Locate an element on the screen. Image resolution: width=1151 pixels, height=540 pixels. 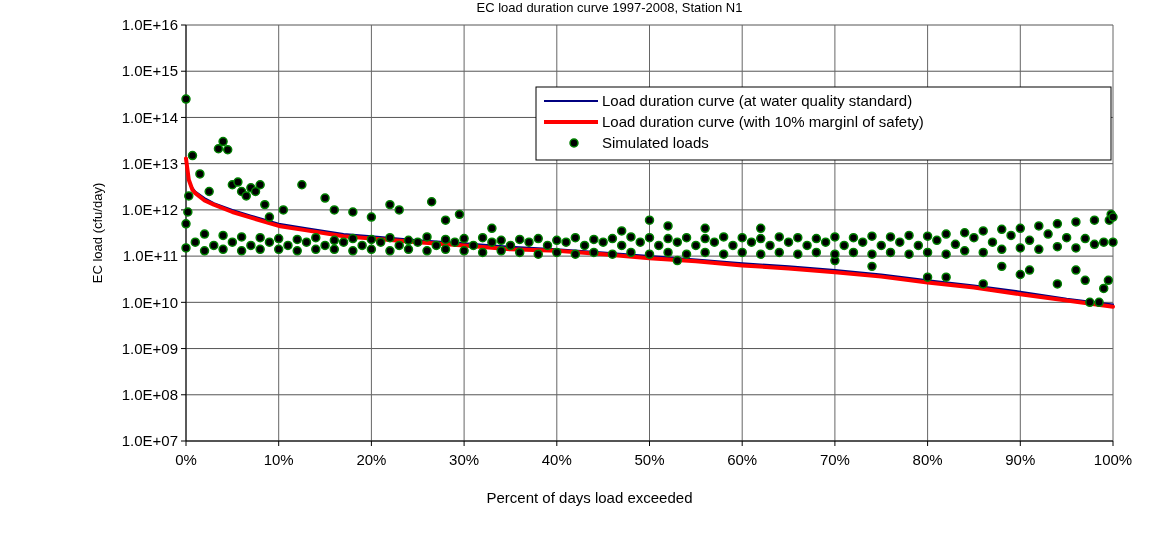
x-tick-label: 70% is located at coordinates (834, 459).